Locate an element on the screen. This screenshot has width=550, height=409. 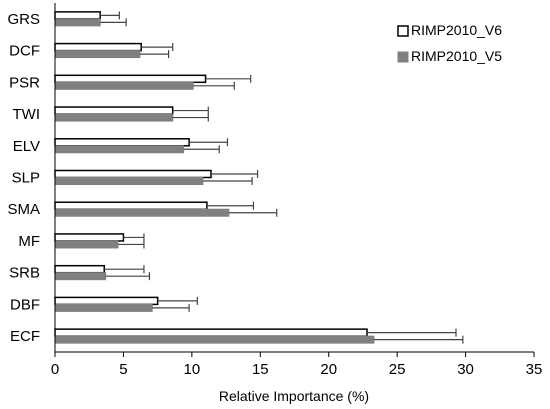
bar-mf-rimp2010-v5 is located at coordinates (86, 244).